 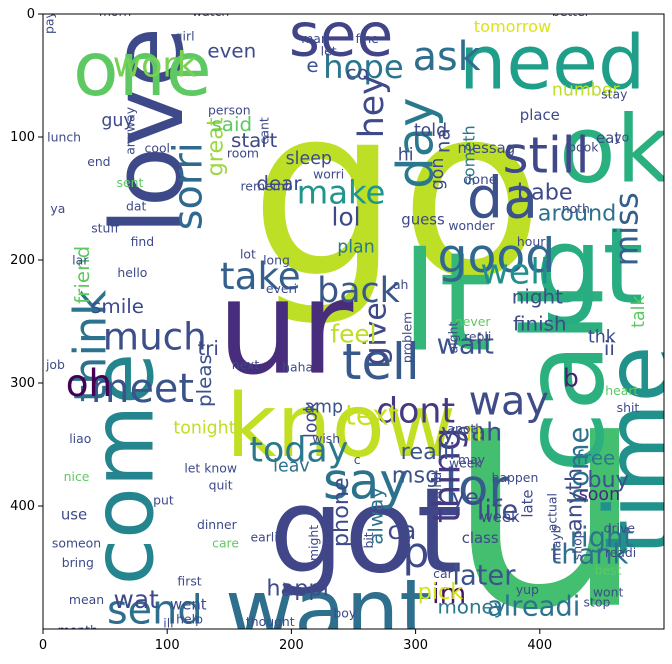 What do you see at coordinates (608, 592) in the screenshot?
I see `word-wont: wont` at bounding box center [608, 592].